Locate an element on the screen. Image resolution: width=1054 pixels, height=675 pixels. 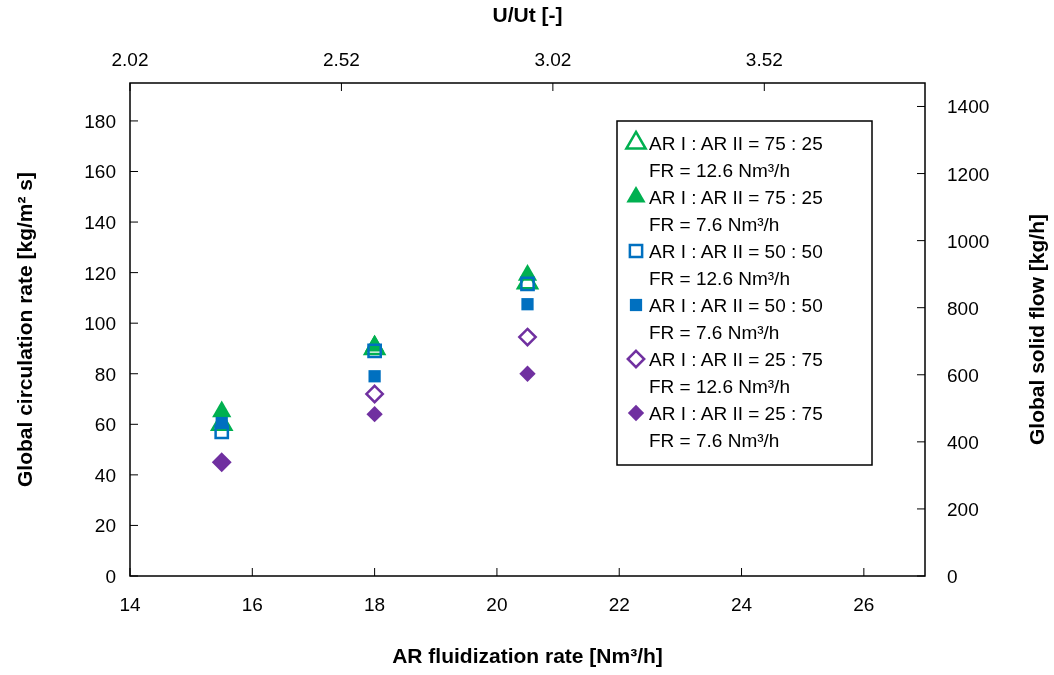
y2-tick-label: 1400 is located at coordinates (968, 107).